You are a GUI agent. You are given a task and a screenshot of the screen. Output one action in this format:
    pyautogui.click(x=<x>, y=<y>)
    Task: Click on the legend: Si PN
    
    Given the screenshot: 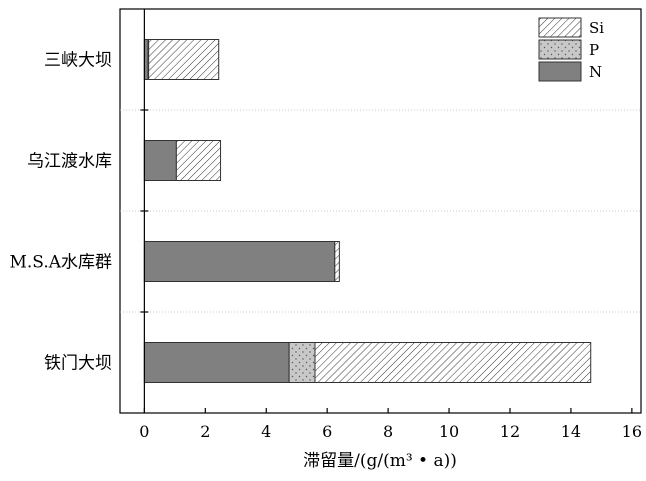 What is the action you would take?
    pyautogui.click(x=571, y=49)
    